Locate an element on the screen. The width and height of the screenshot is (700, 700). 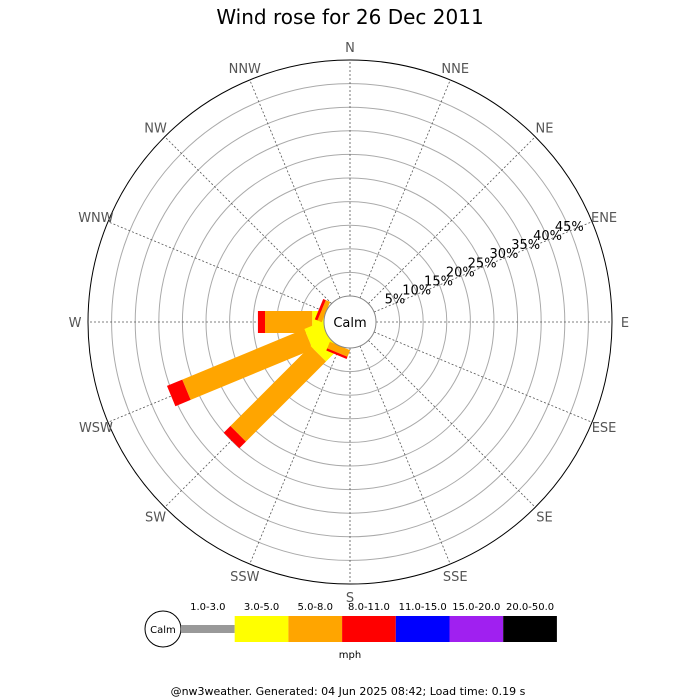
dir-label-ne: NE is located at coordinates (544, 129).